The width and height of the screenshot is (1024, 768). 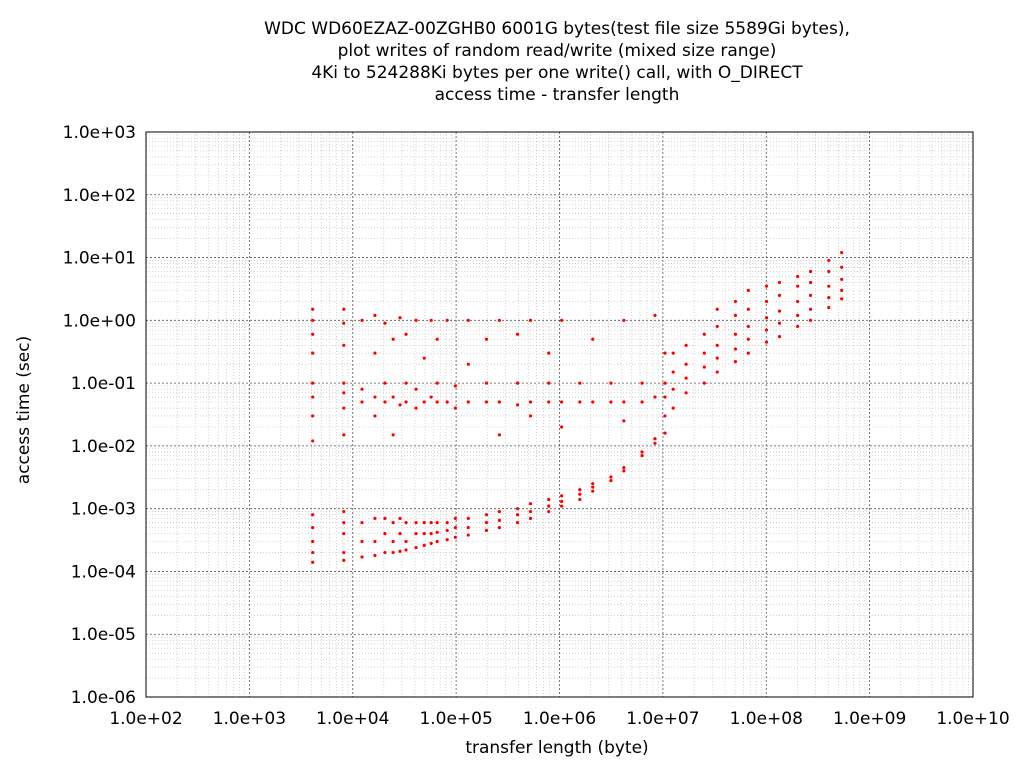 I want to click on y-axis-label: access time (sec), so click(x=24, y=410).